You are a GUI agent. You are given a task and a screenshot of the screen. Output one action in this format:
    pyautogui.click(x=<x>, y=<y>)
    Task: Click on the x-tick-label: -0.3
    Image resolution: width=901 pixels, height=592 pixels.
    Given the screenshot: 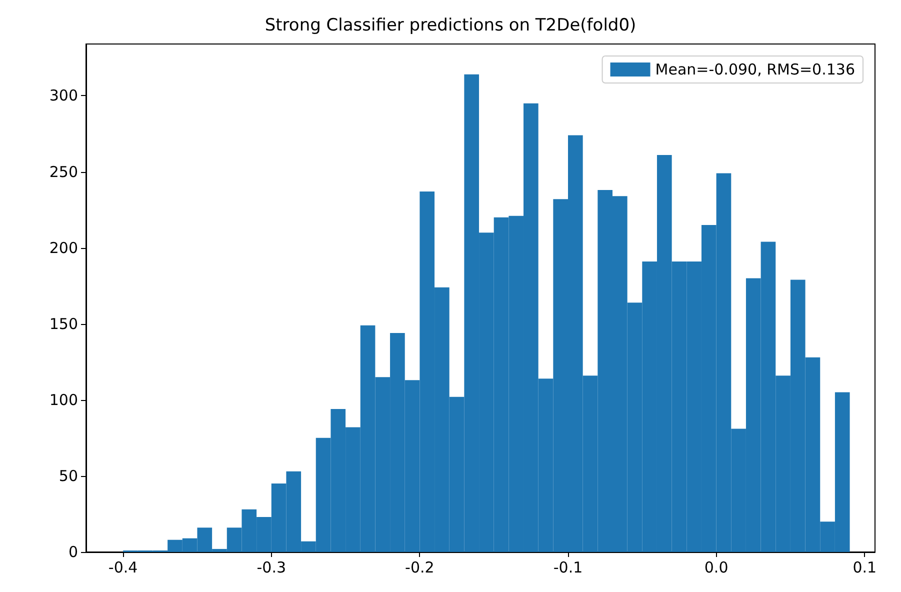 What is the action you would take?
    pyautogui.click(x=271, y=567)
    